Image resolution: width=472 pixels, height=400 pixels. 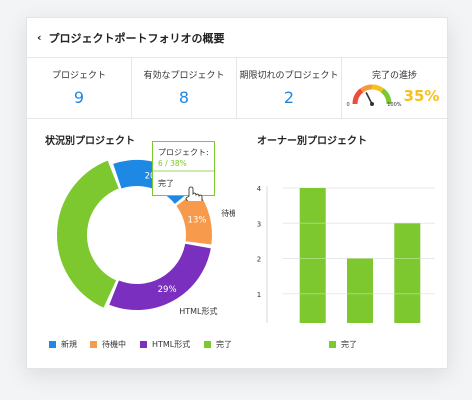 I want to click on progress-row: 0 100% 35%, so click(x=394, y=96).